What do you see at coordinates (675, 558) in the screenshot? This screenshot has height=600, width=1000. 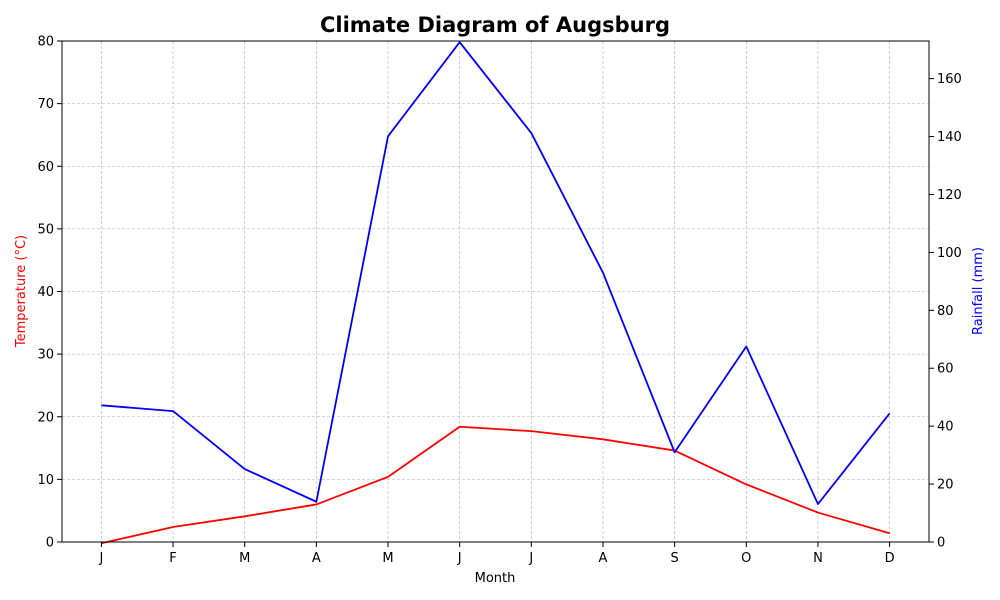 I see `x-tick-label: S` at bounding box center [675, 558].